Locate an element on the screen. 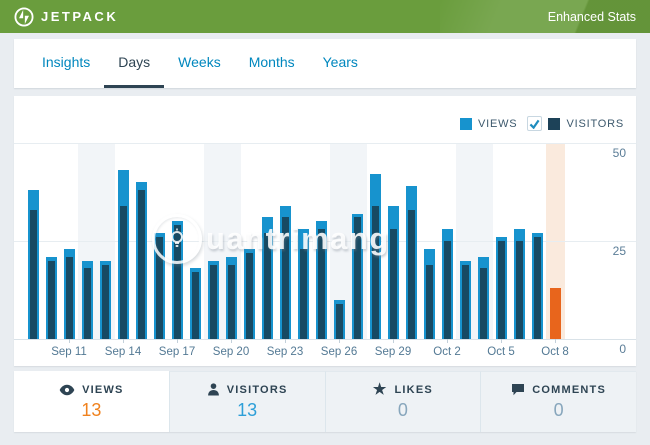 This screenshot has height=445, width=650. person-icon is located at coordinates (213, 389).